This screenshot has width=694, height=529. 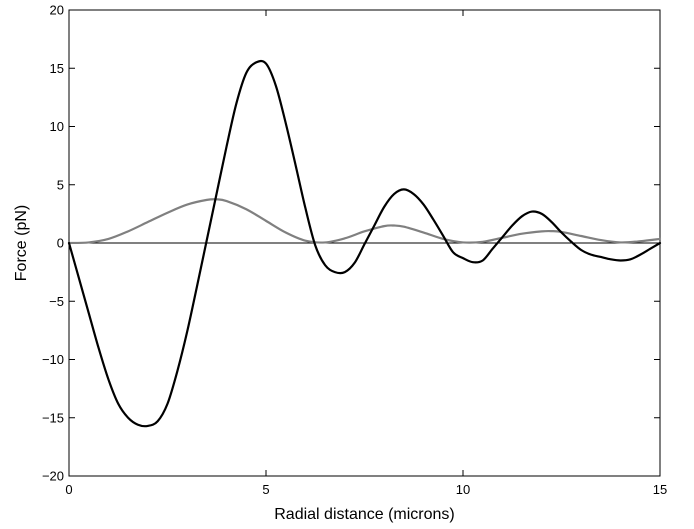 I want to click on y-tick-label: −20, so click(x=53, y=476).